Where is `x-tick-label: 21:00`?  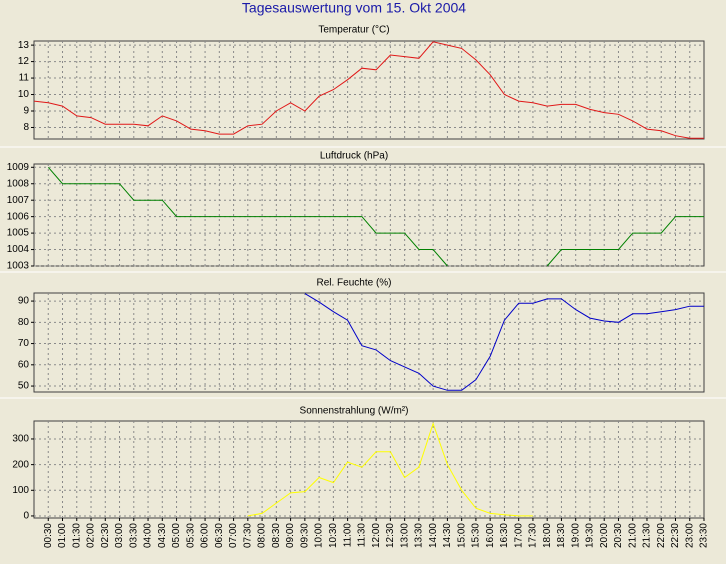
x-tick-label: 21:00 is located at coordinates (632, 535).